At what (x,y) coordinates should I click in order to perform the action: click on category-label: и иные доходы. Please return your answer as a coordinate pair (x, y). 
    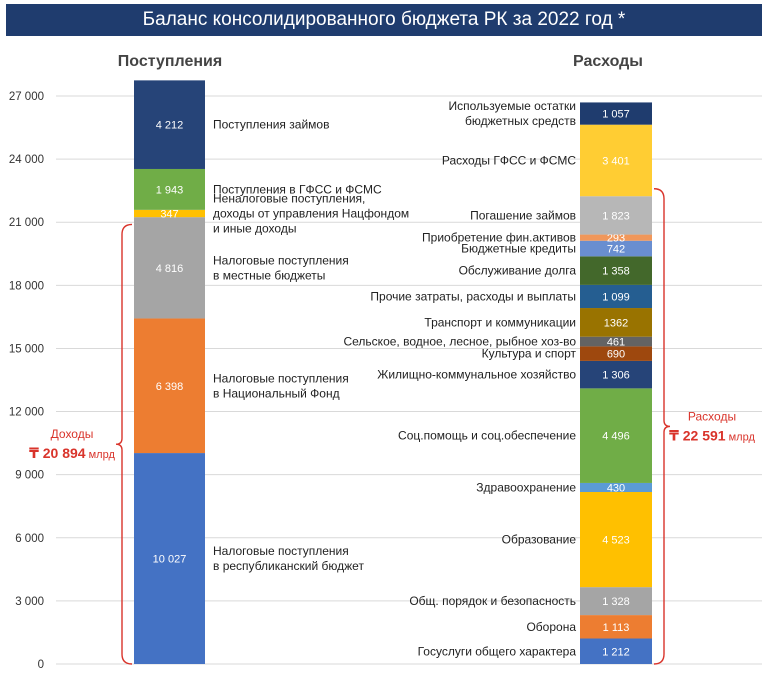
    Looking at the image, I should click on (254, 229).